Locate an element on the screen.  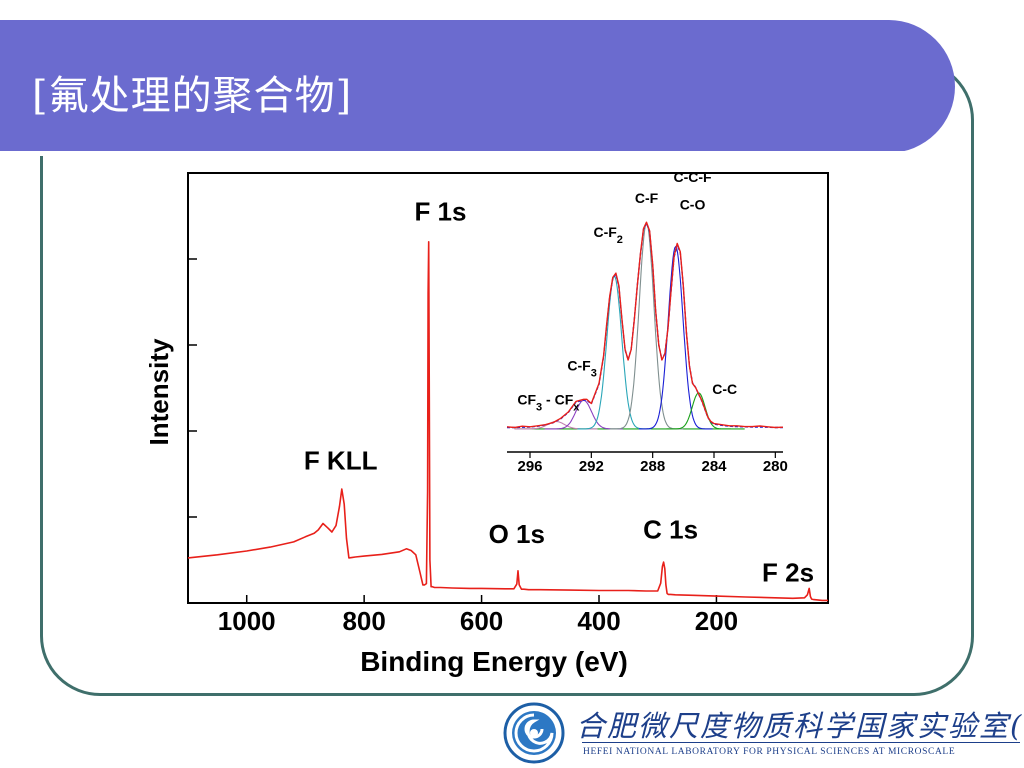
lab-name-chinese: 合肥微尺度物质科学国家实验室(筹) is located at coordinates (800, 726).